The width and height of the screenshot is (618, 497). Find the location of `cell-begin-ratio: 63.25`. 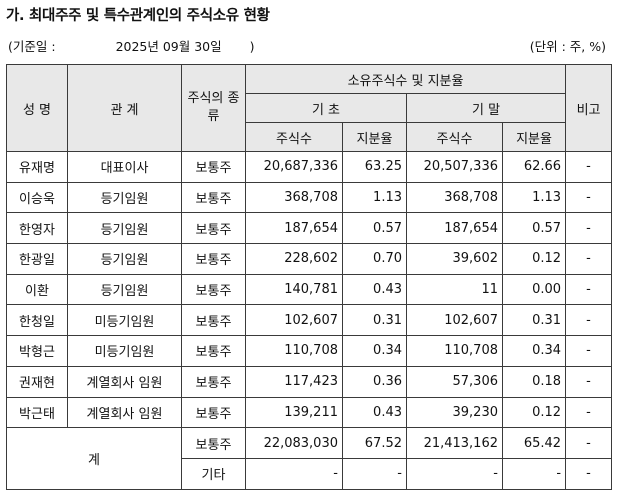

cell-begin-ratio: 63.25 is located at coordinates (374, 167).